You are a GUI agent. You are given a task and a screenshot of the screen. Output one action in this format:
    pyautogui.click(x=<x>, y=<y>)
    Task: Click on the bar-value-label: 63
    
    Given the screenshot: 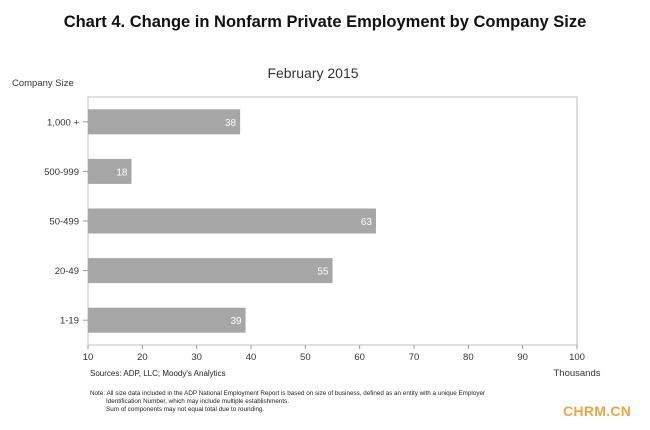 What is the action you would take?
    pyautogui.click(x=367, y=222)
    